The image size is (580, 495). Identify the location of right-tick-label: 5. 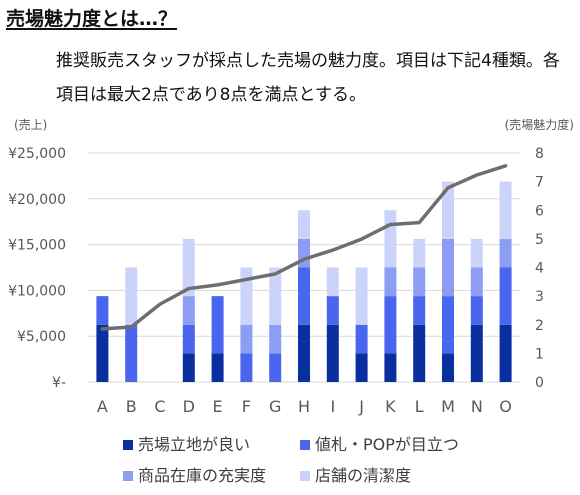
(539, 240).